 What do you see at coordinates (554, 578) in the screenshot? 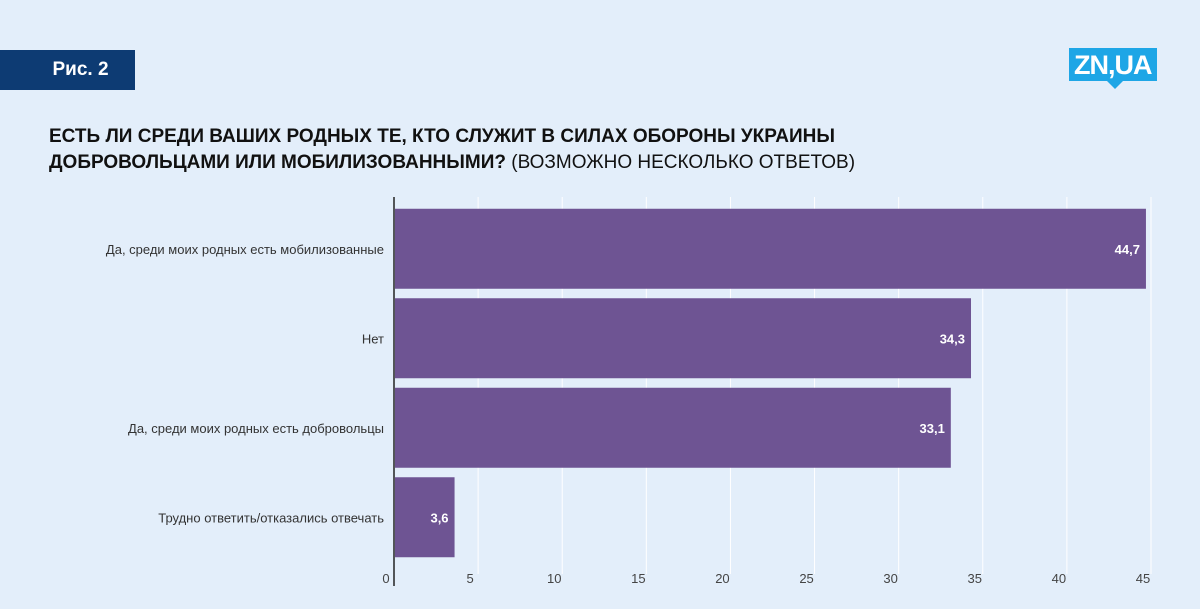
I see `x-tick-label: 10` at bounding box center [554, 578].